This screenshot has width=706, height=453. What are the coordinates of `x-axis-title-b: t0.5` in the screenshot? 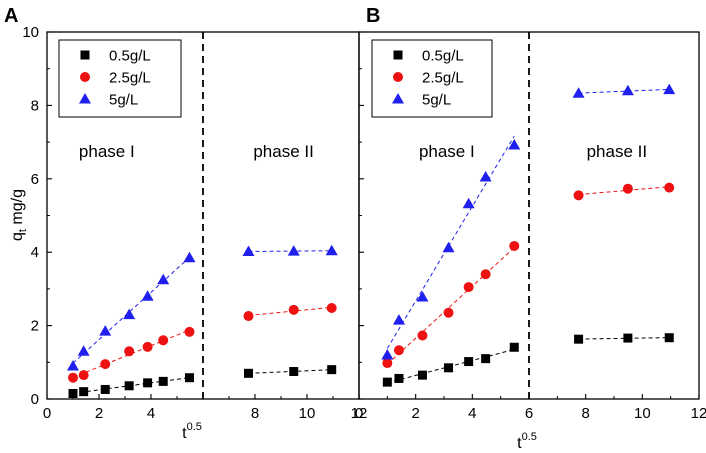 It's located at (527, 441).